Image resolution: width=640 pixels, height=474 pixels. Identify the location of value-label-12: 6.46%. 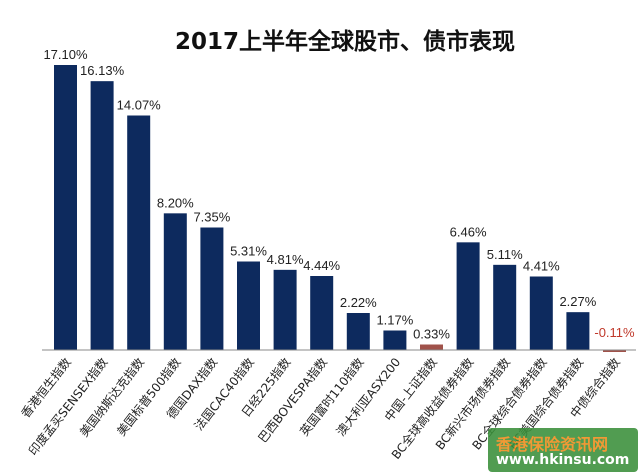
(468, 231).